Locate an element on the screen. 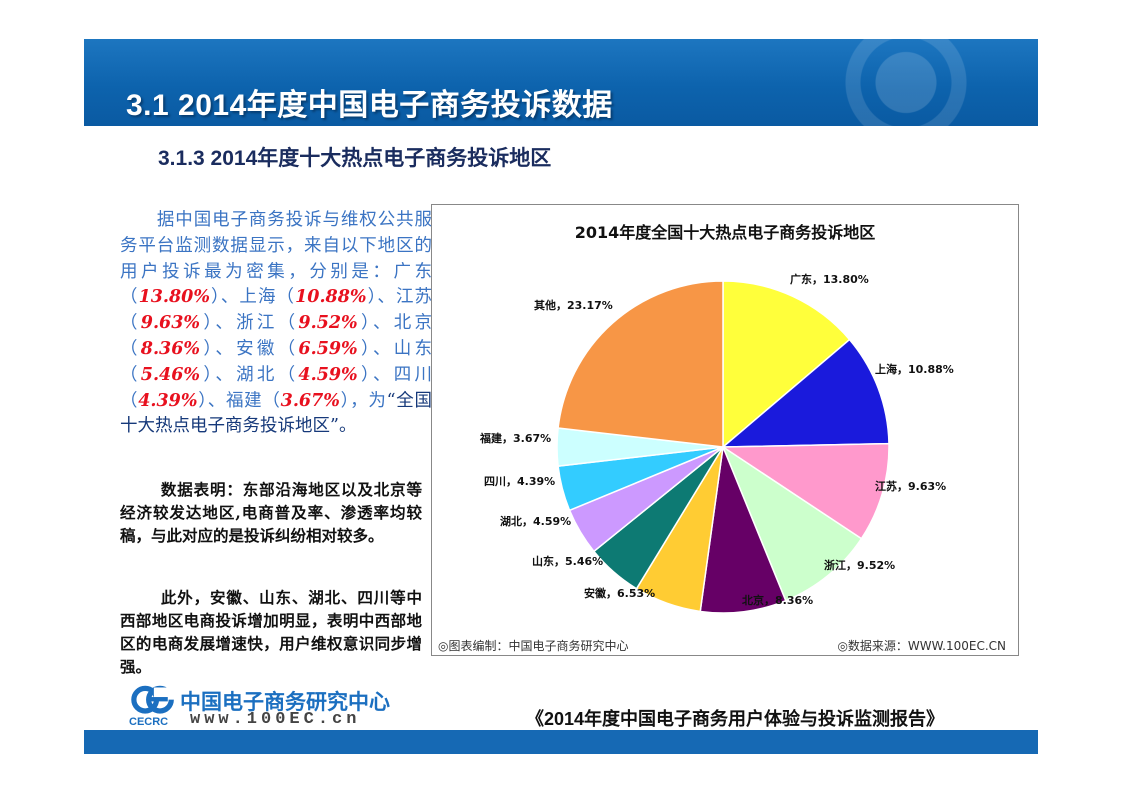  sep: ），为 is located at coordinates (363, 400).